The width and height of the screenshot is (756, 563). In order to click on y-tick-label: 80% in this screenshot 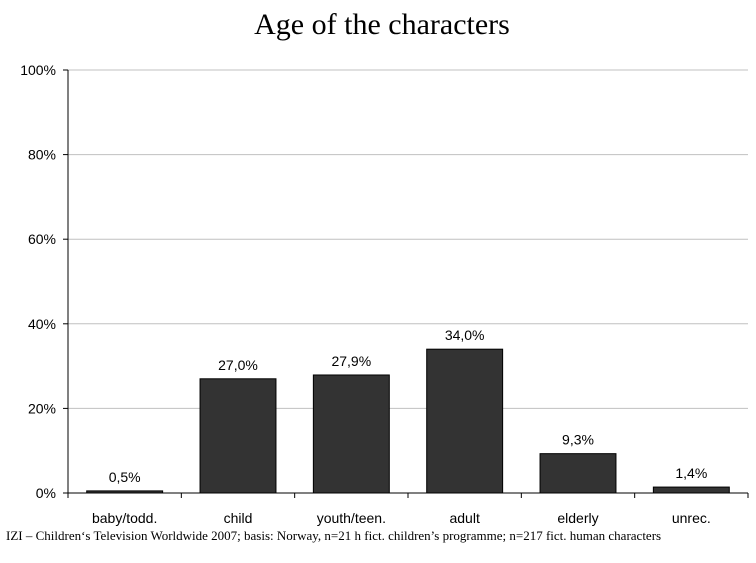, I will do `click(42, 155)`.